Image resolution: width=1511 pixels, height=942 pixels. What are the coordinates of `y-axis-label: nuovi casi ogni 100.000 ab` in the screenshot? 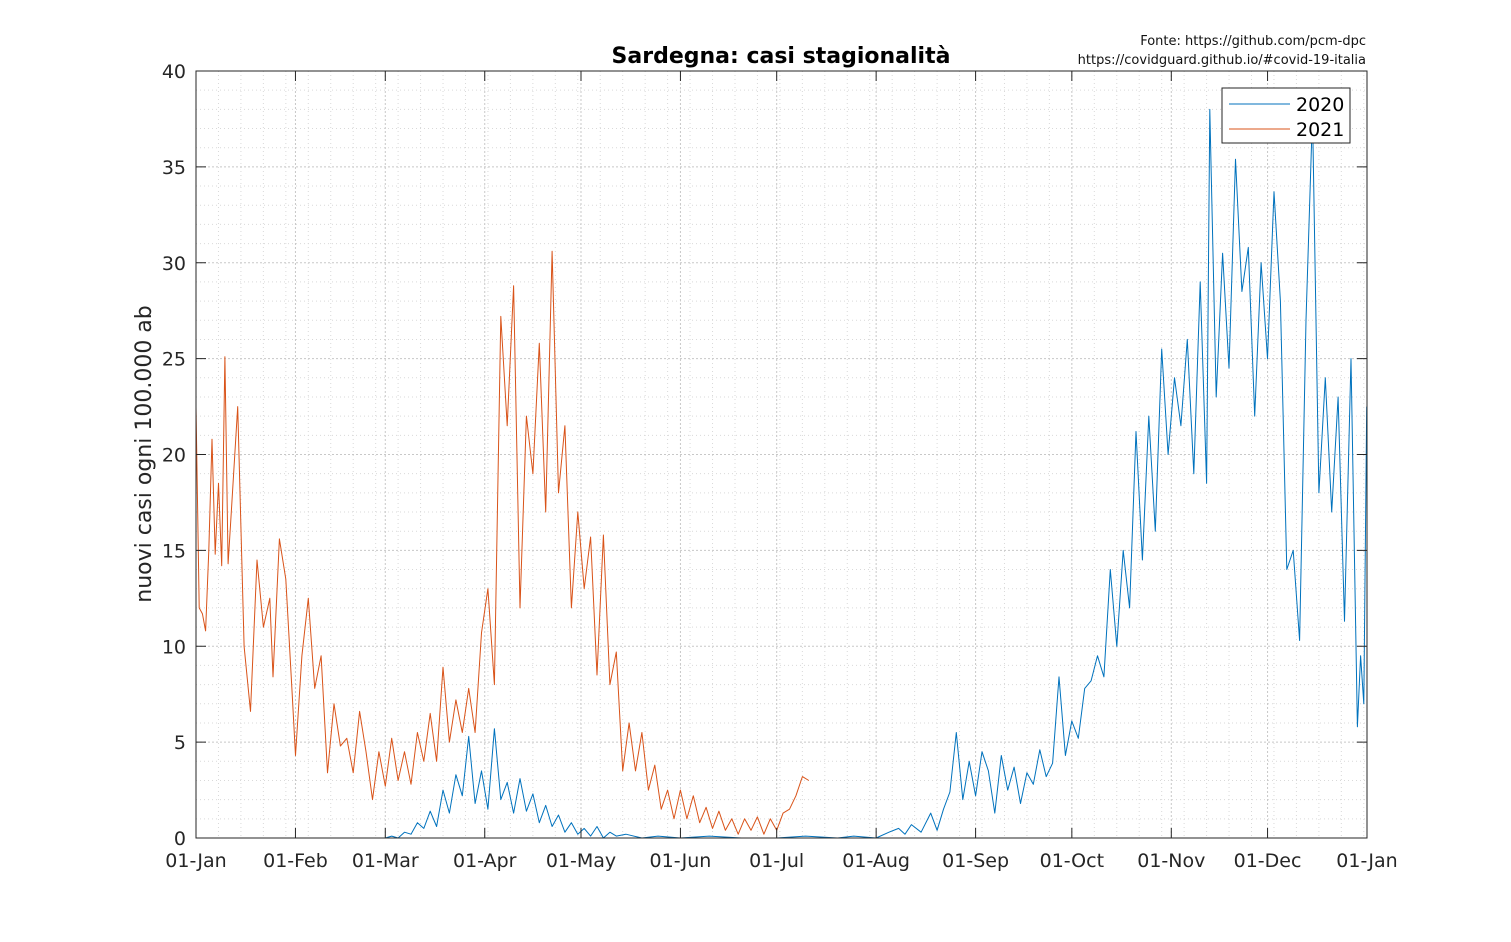 It's located at (144, 454).